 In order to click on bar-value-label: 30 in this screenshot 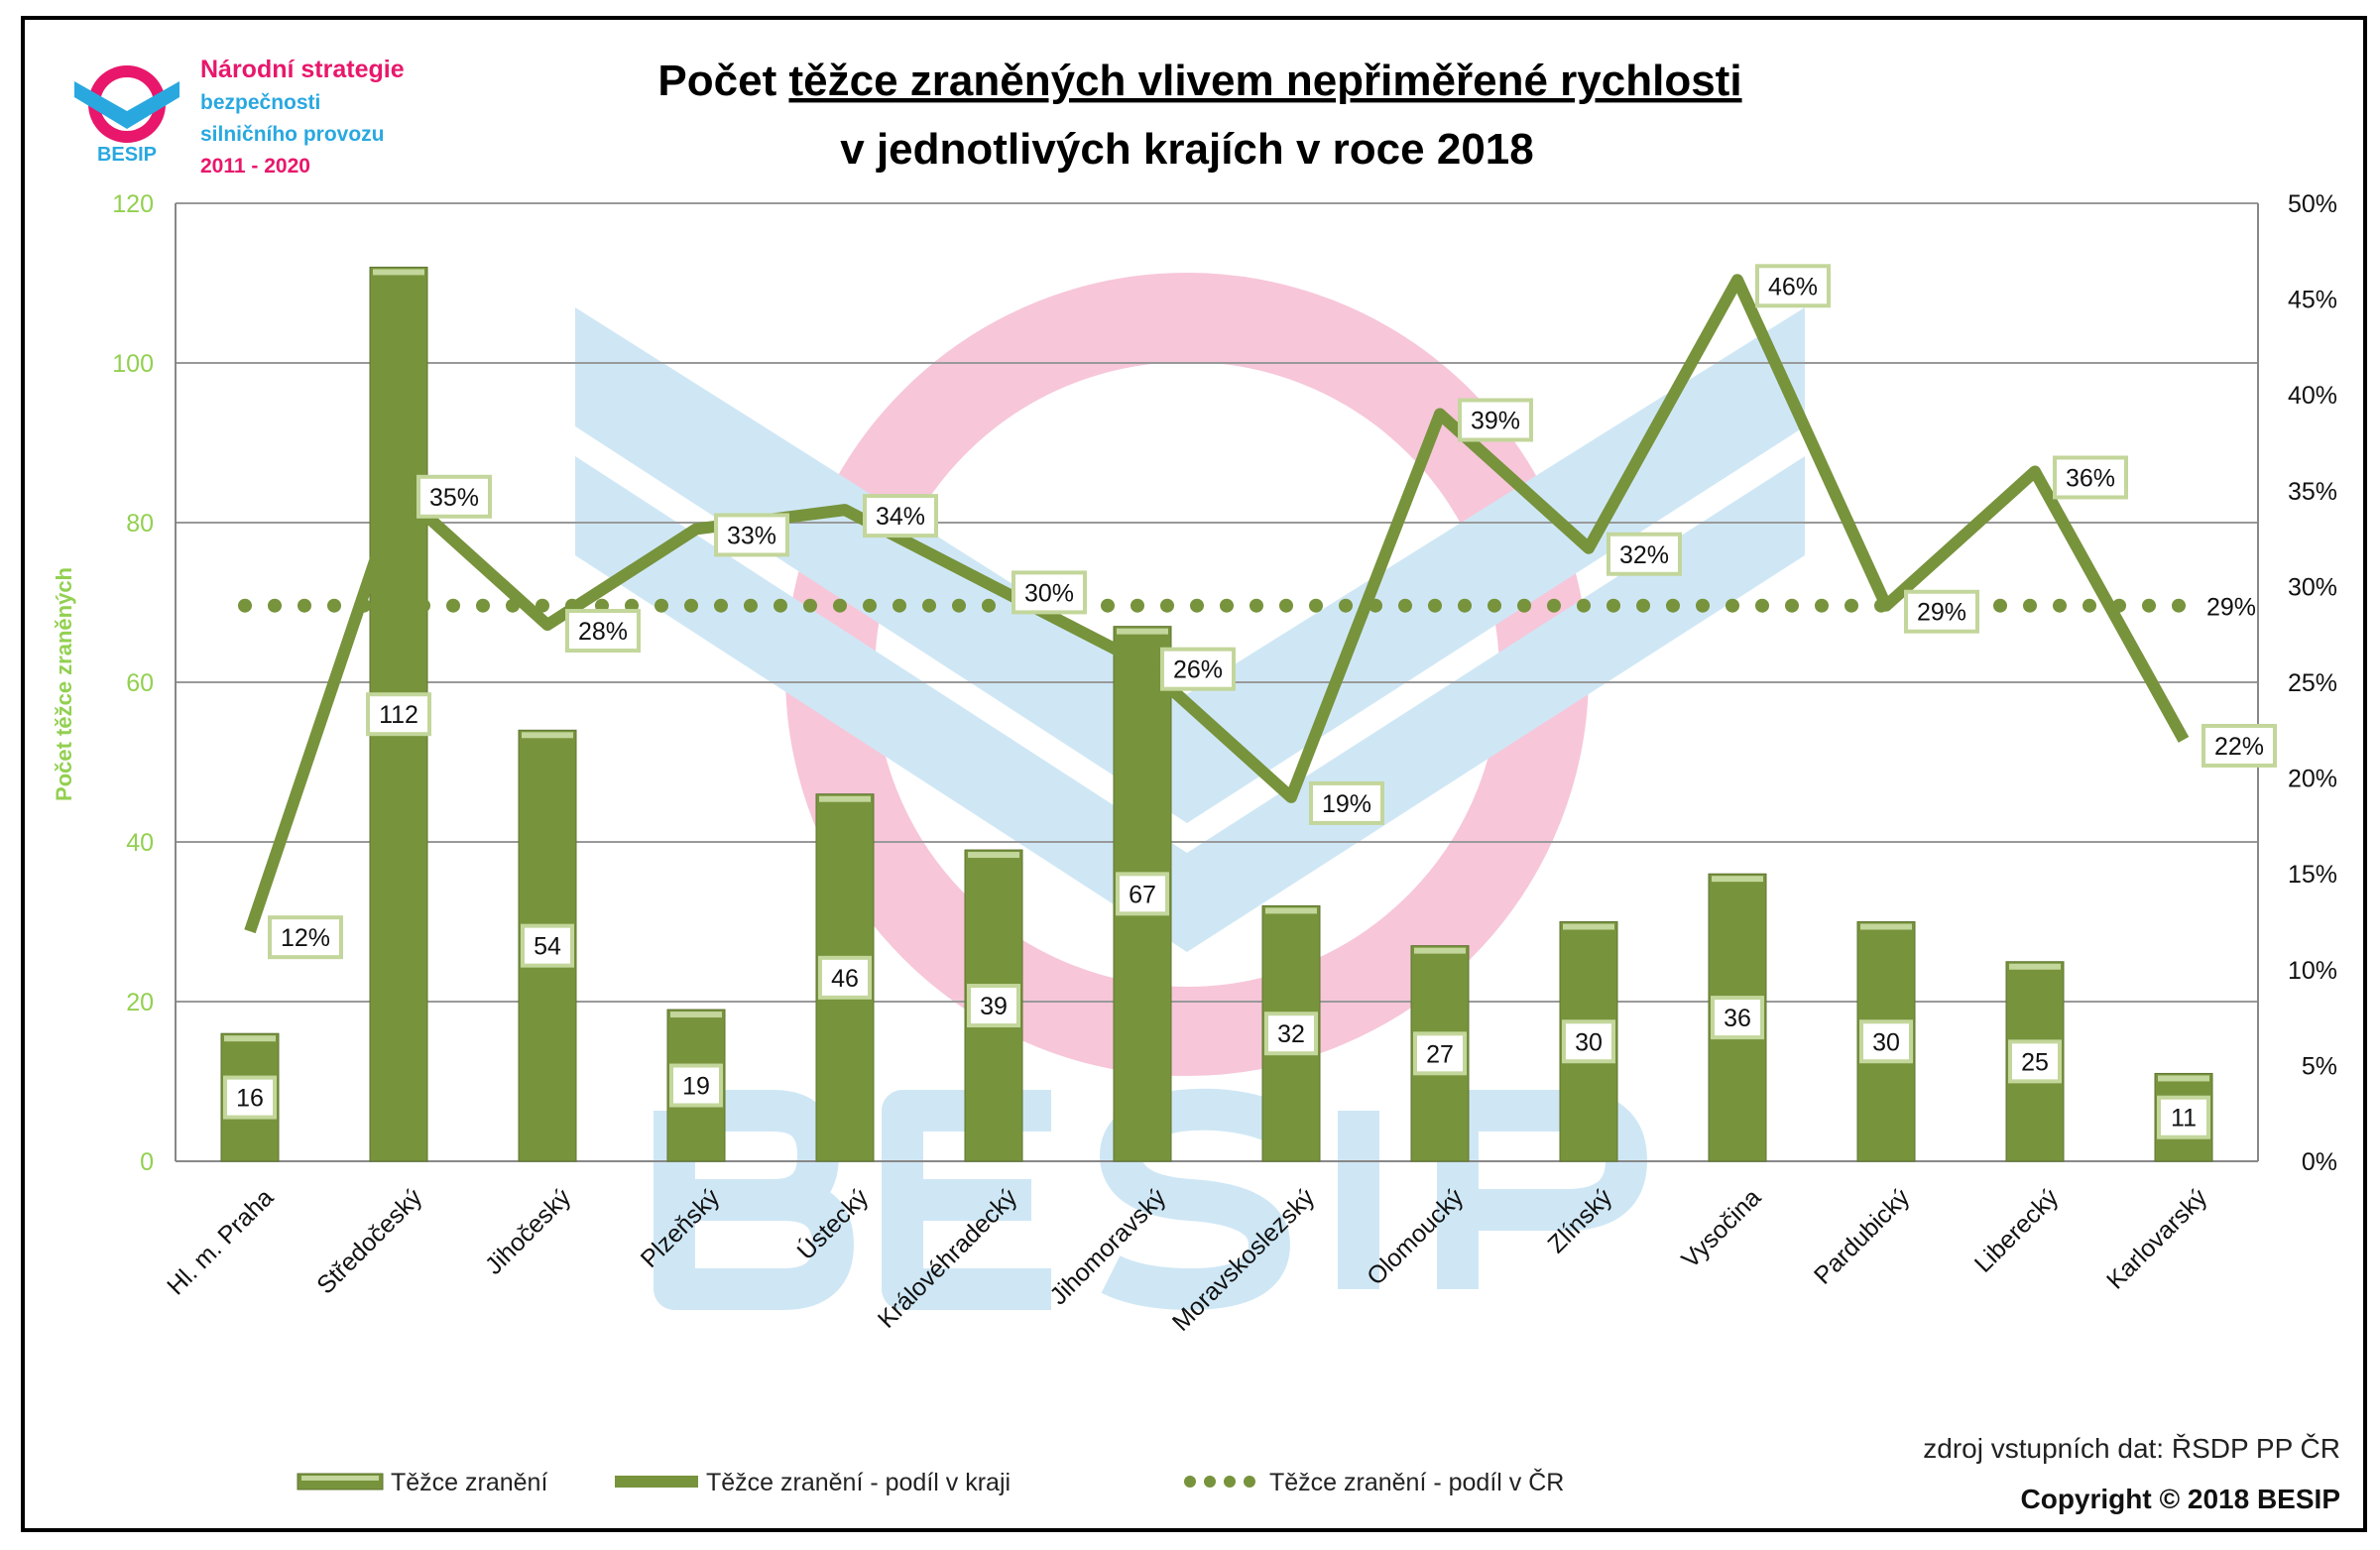, I will do `click(1886, 1041)`.